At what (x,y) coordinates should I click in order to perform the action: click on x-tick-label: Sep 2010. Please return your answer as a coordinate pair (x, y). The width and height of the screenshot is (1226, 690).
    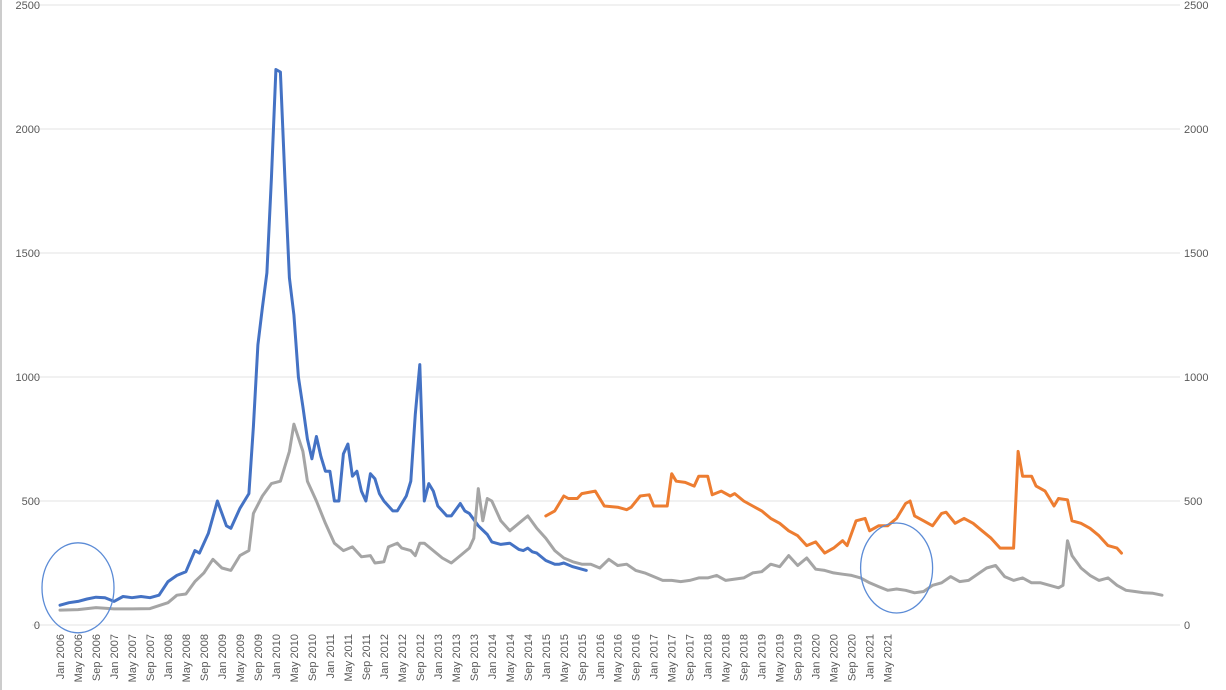
    Looking at the image, I should click on (313, 657).